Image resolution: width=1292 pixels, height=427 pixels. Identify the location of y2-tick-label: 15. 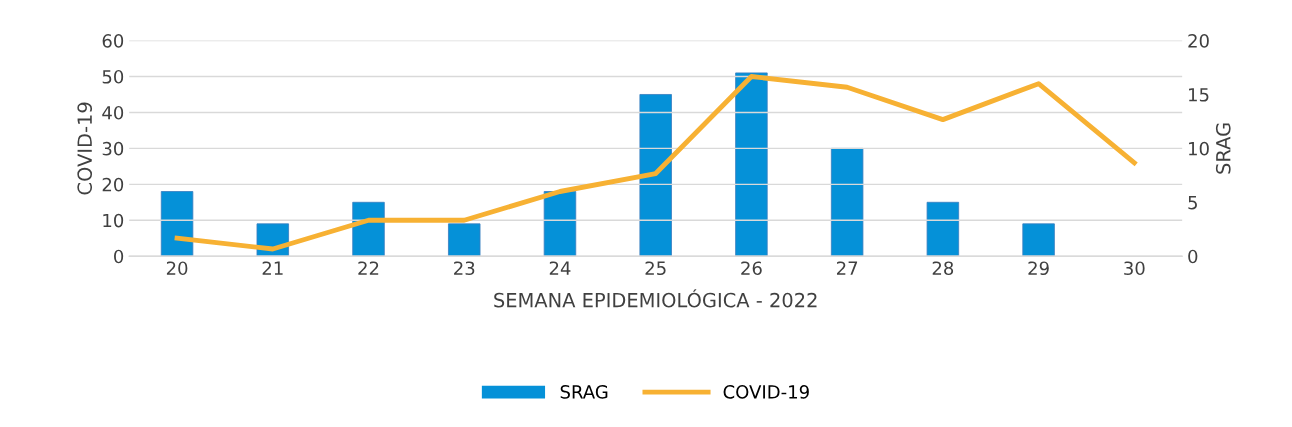
(1199, 95).